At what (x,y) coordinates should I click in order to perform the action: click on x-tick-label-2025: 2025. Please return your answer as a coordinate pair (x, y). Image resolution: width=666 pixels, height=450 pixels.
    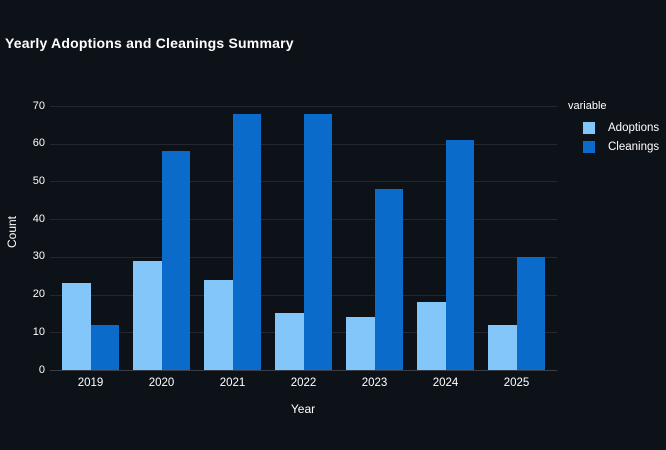
    Looking at the image, I should click on (516, 383).